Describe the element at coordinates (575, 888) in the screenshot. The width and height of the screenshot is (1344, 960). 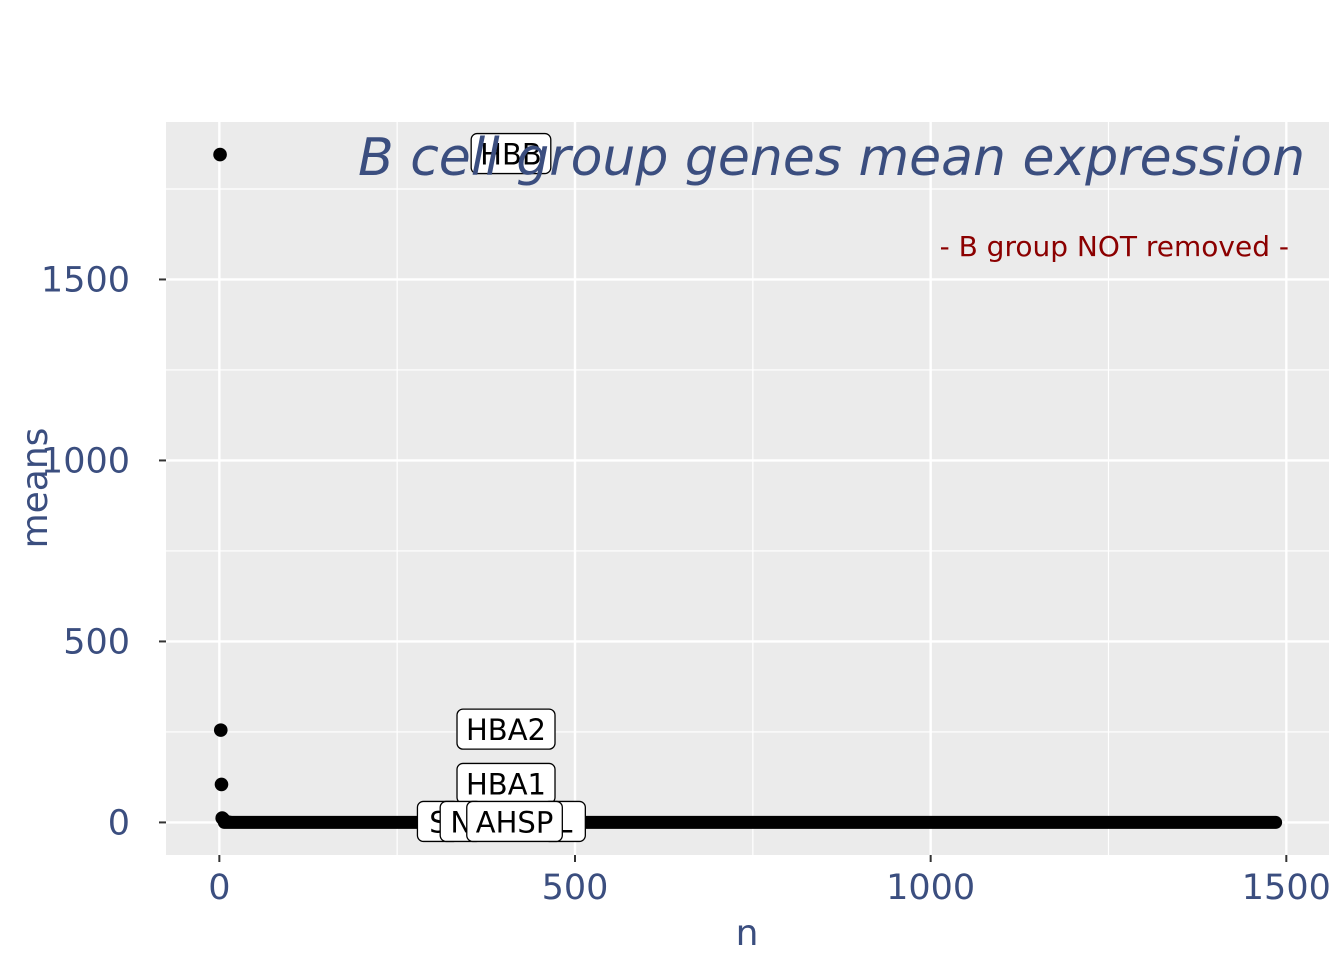
I see `x-tick-label: 500` at that location.